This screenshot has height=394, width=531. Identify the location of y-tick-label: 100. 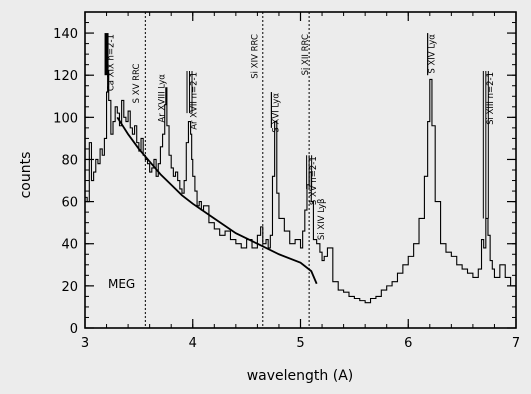
(65, 118).